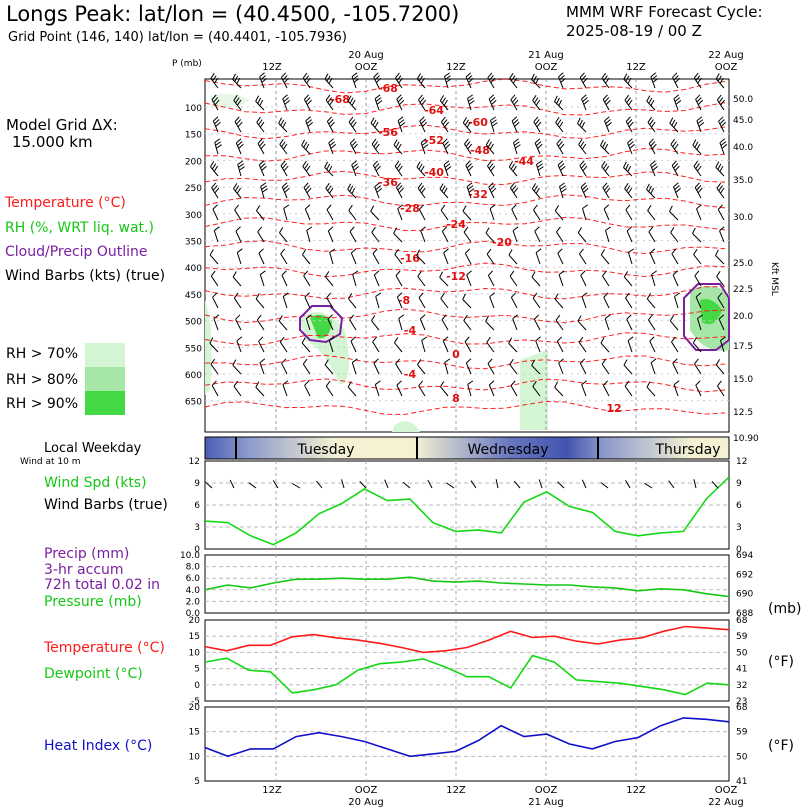 Image resolution: width=810 pixels, height=811 pixels. Describe the element at coordinates (98, 746) in the screenshot. I see `heat-index-label: Heat Index (°C)` at that location.